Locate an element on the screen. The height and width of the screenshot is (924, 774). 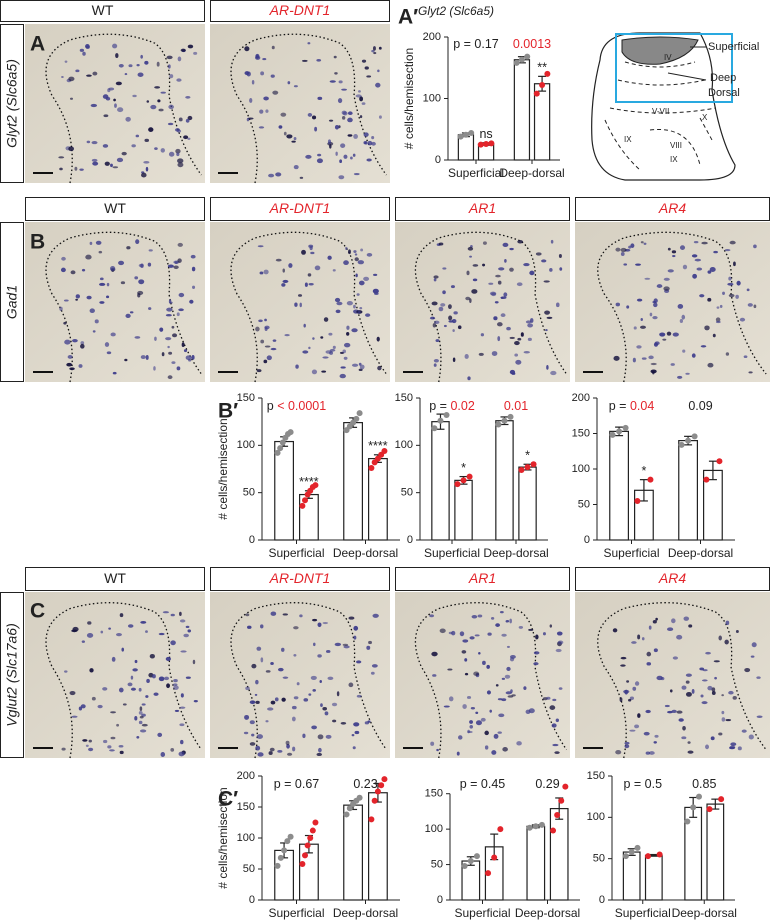
gene-label: Gad1 is located at coordinates (12, 302).